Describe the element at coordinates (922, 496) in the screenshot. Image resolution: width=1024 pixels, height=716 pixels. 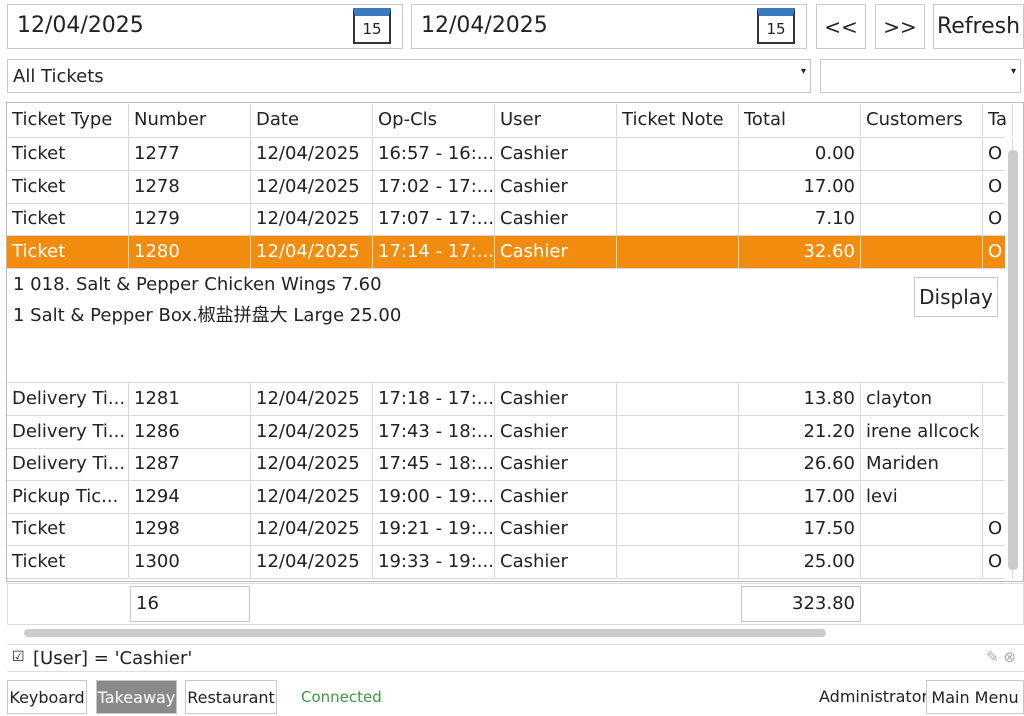
I see `cell: levi` at that location.